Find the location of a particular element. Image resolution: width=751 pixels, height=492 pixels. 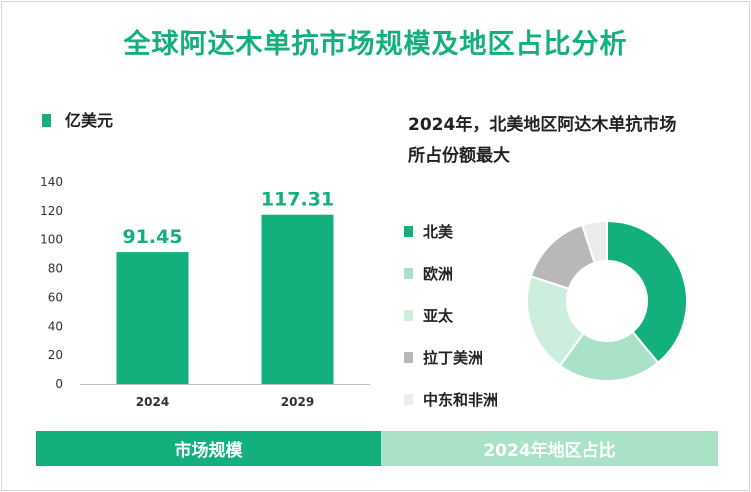

legend-label: 拉丁美洲 is located at coordinates (453, 357).